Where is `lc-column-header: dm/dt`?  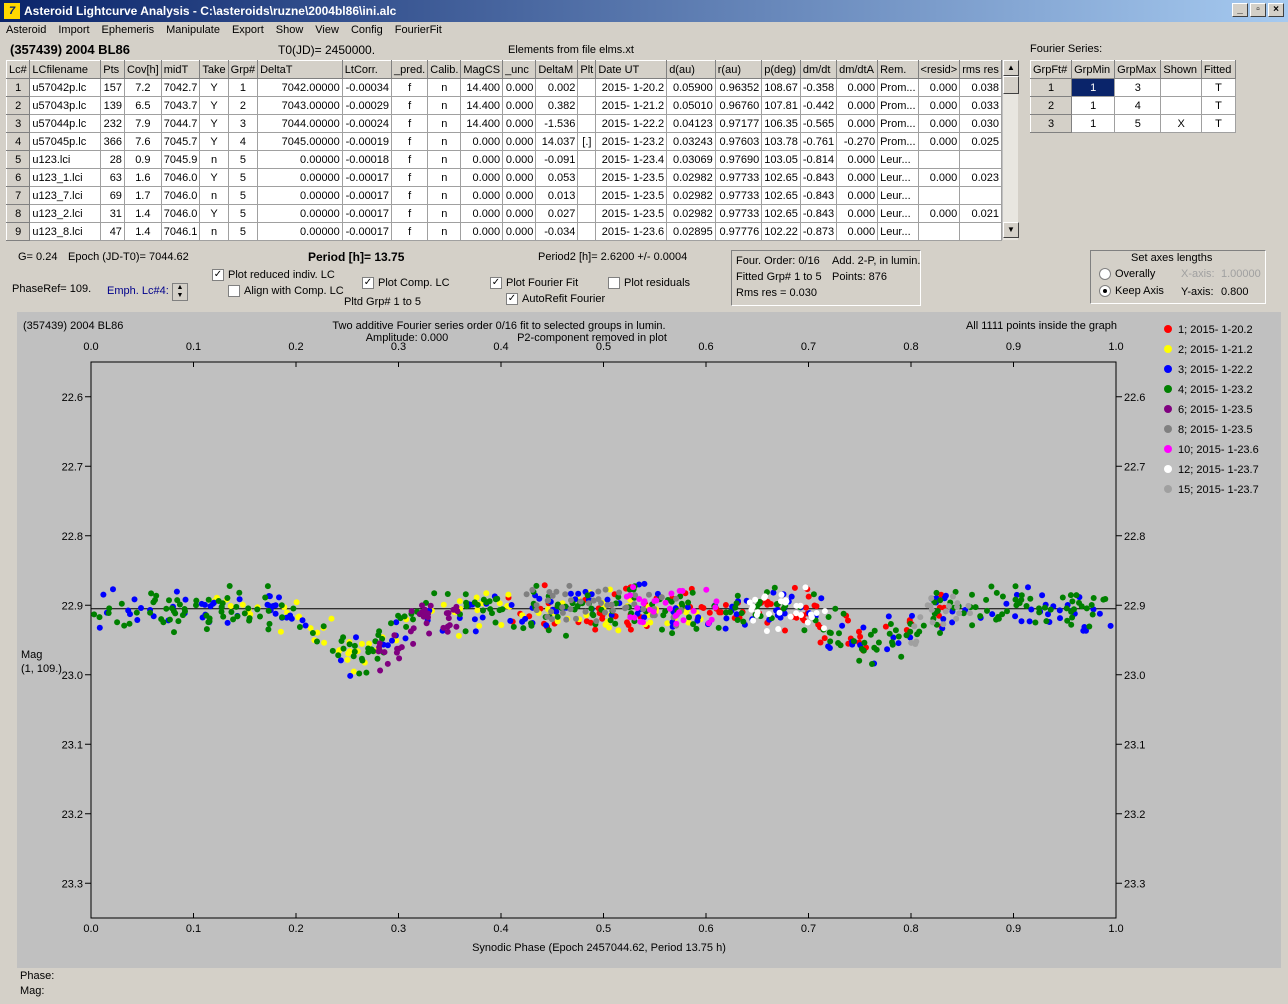
lc-column-header: dm/dt is located at coordinates (818, 69).